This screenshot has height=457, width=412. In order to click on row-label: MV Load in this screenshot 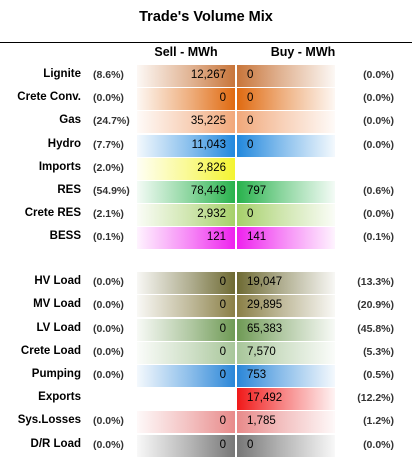, I will do `click(57, 304)`.